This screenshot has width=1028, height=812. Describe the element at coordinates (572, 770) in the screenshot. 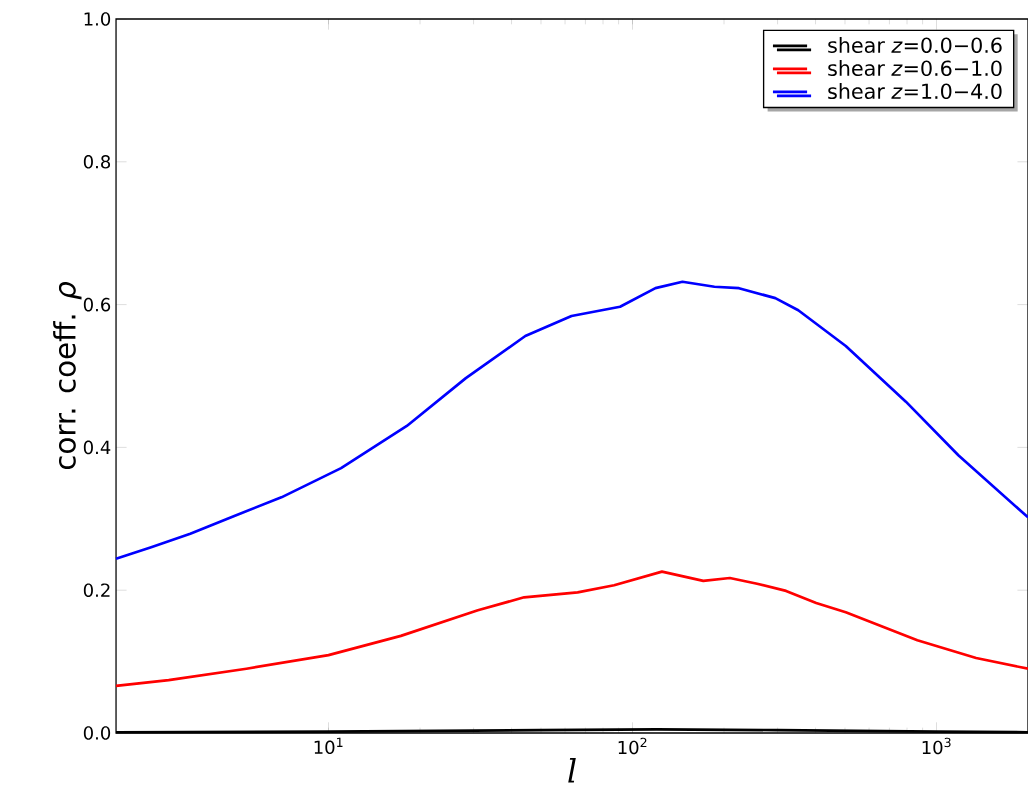

I see `x-axis-title: l` at that location.